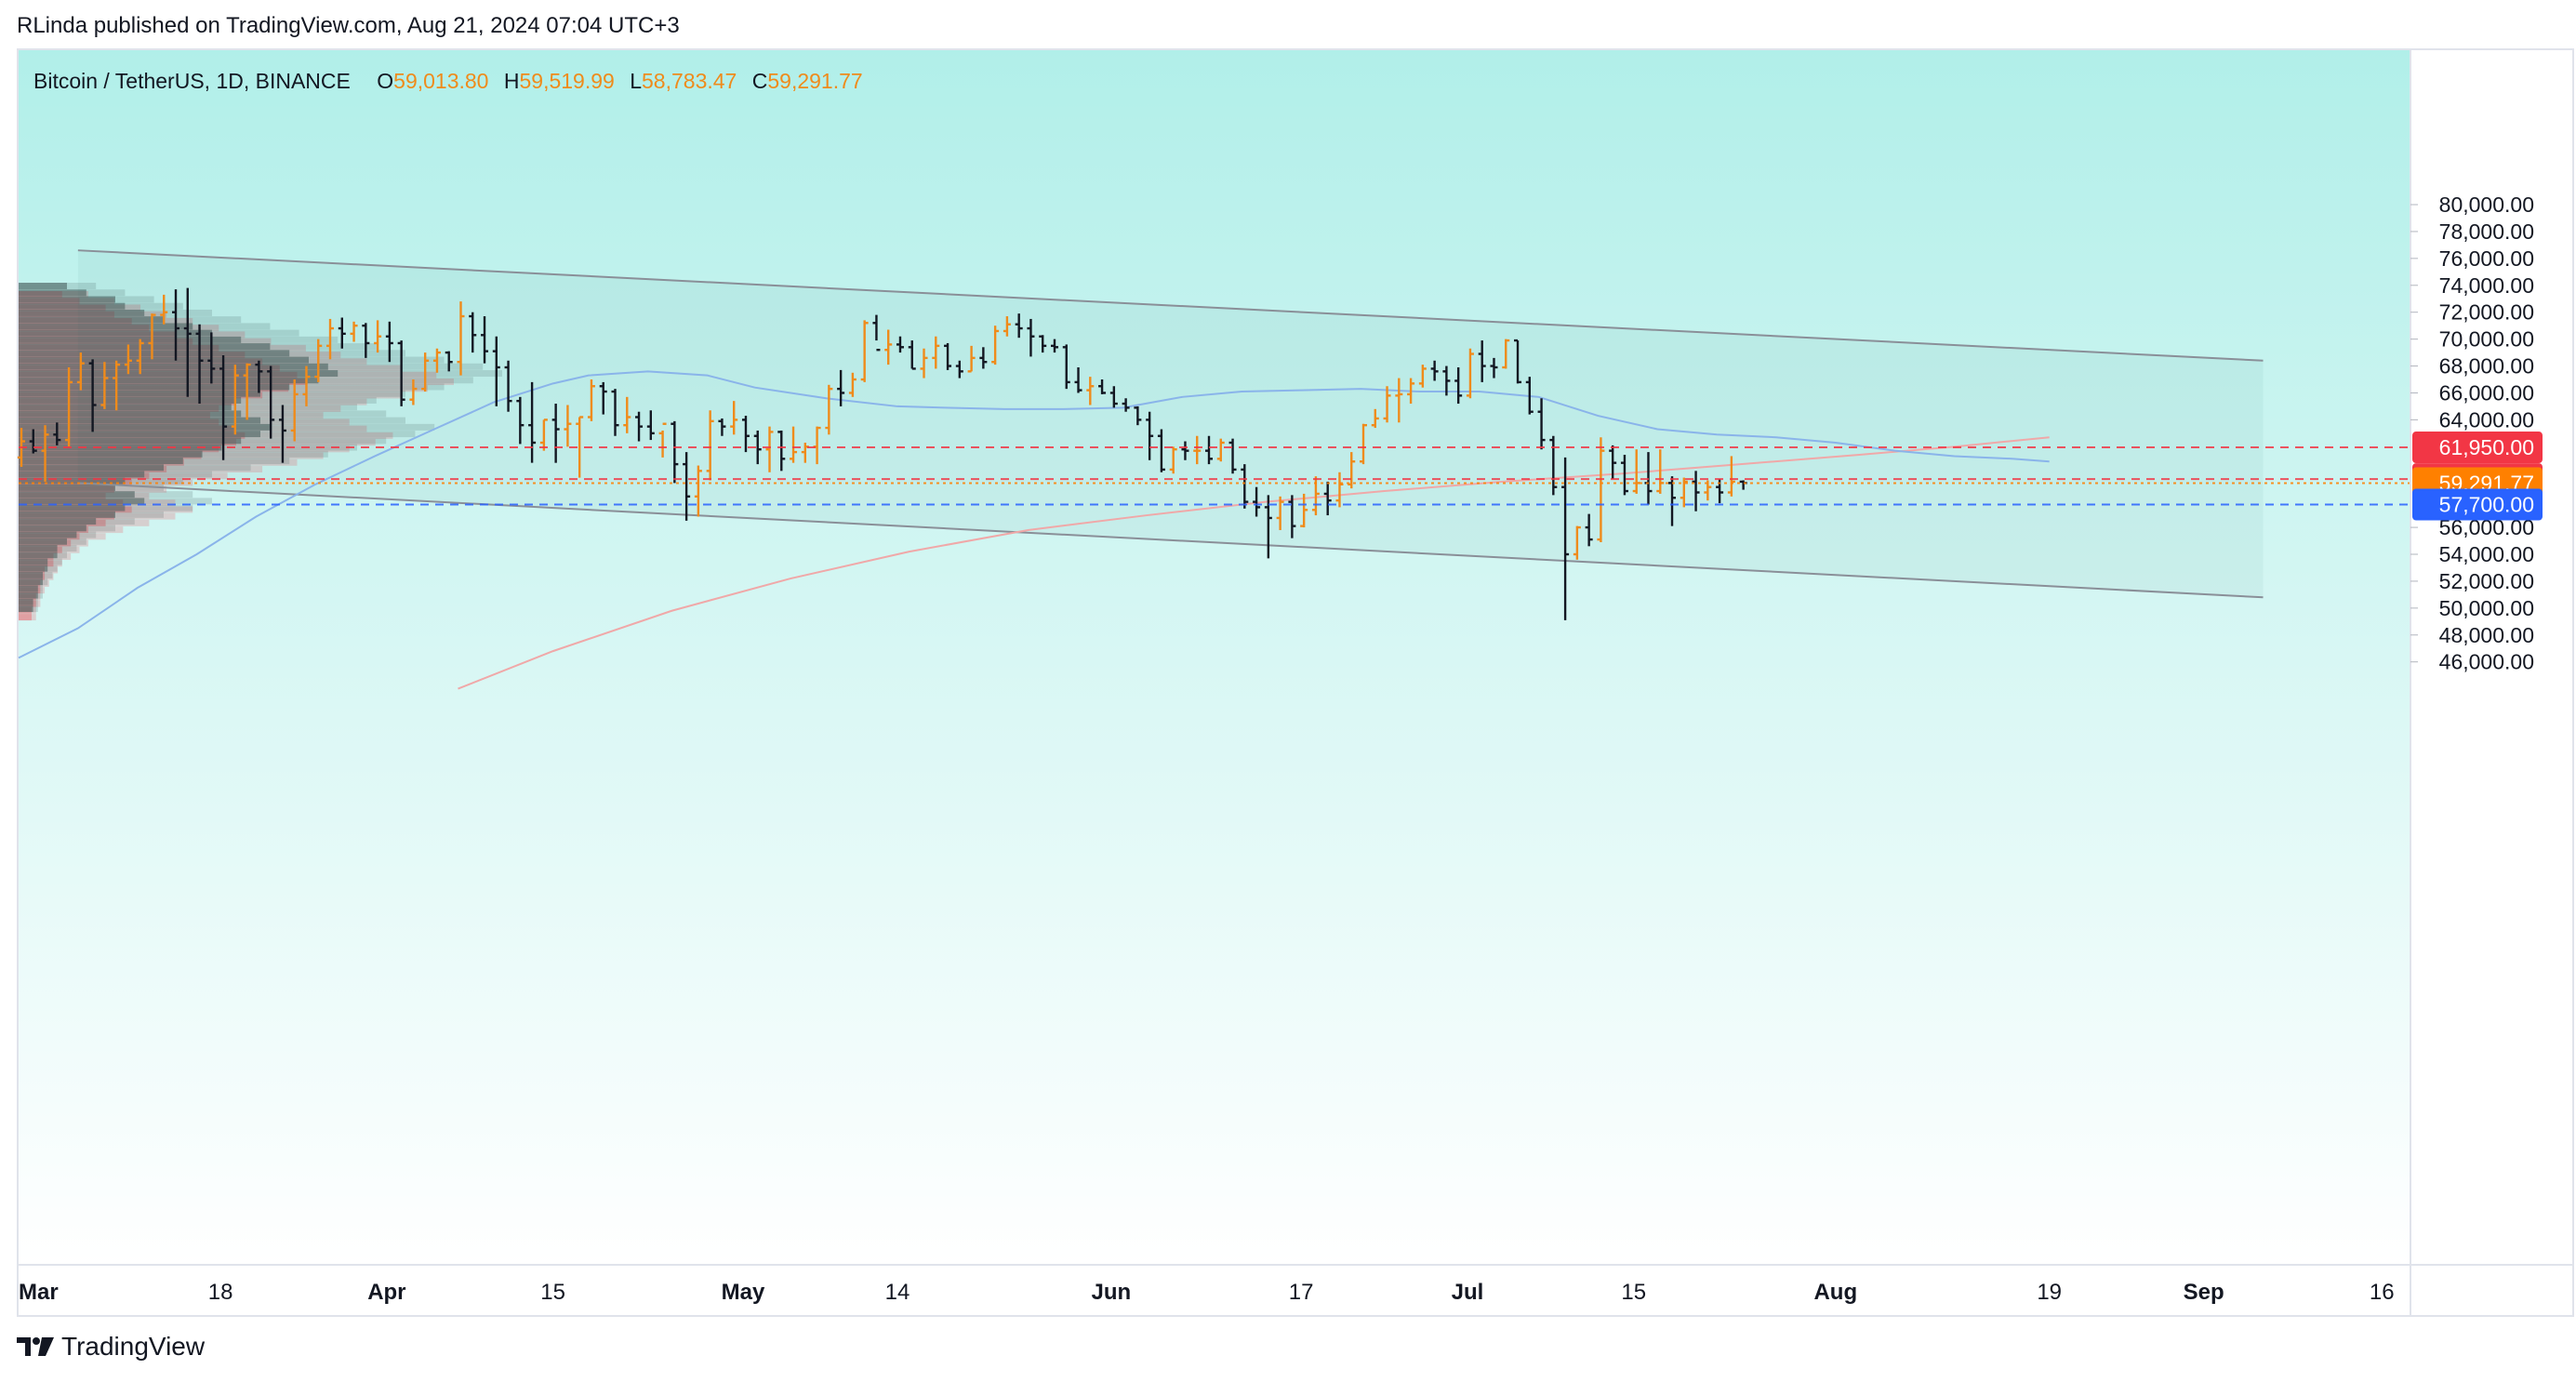 Image resolution: width=2576 pixels, height=1382 pixels. Describe the element at coordinates (111, 1347) in the screenshot. I see `tradingview-brand: TradingView` at that location.